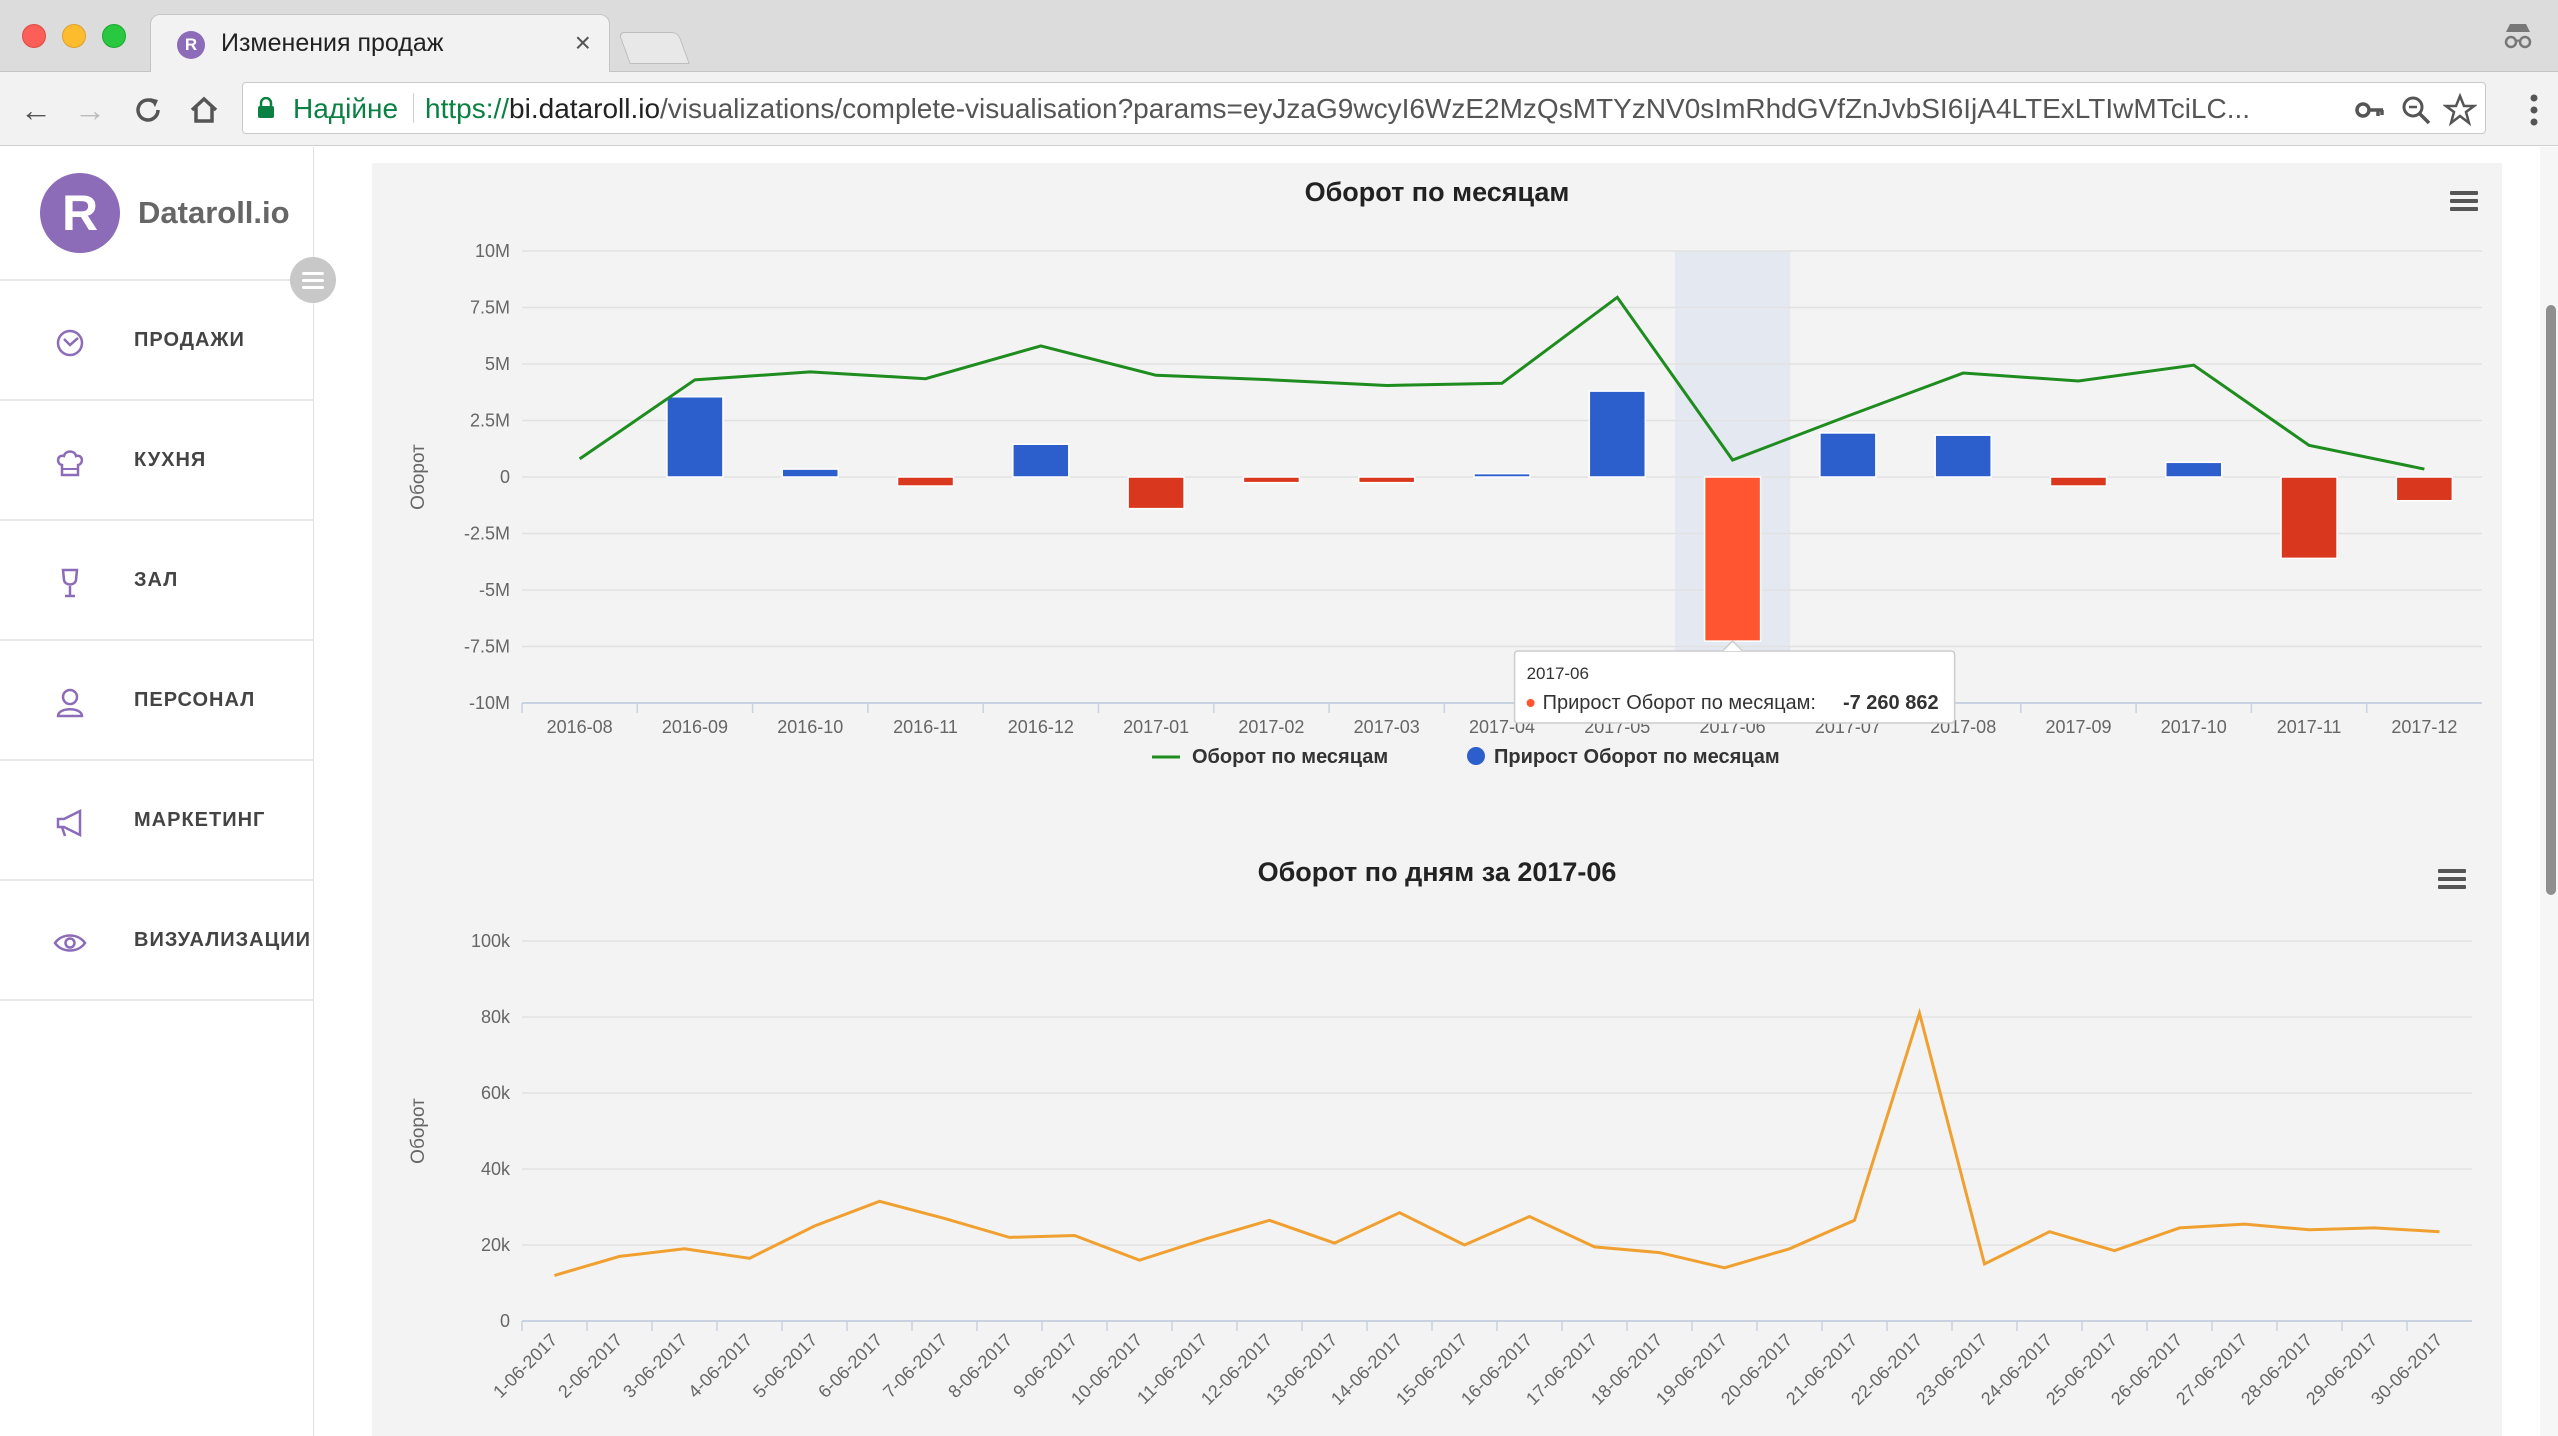 This screenshot has height=1436, width=2558. What do you see at coordinates (467, 108) in the screenshot?
I see `url-scheme: https://` at bounding box center [467, 108].